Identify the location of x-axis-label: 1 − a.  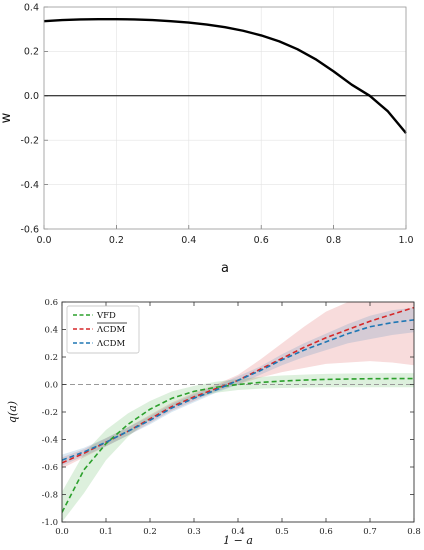
(238, 540).